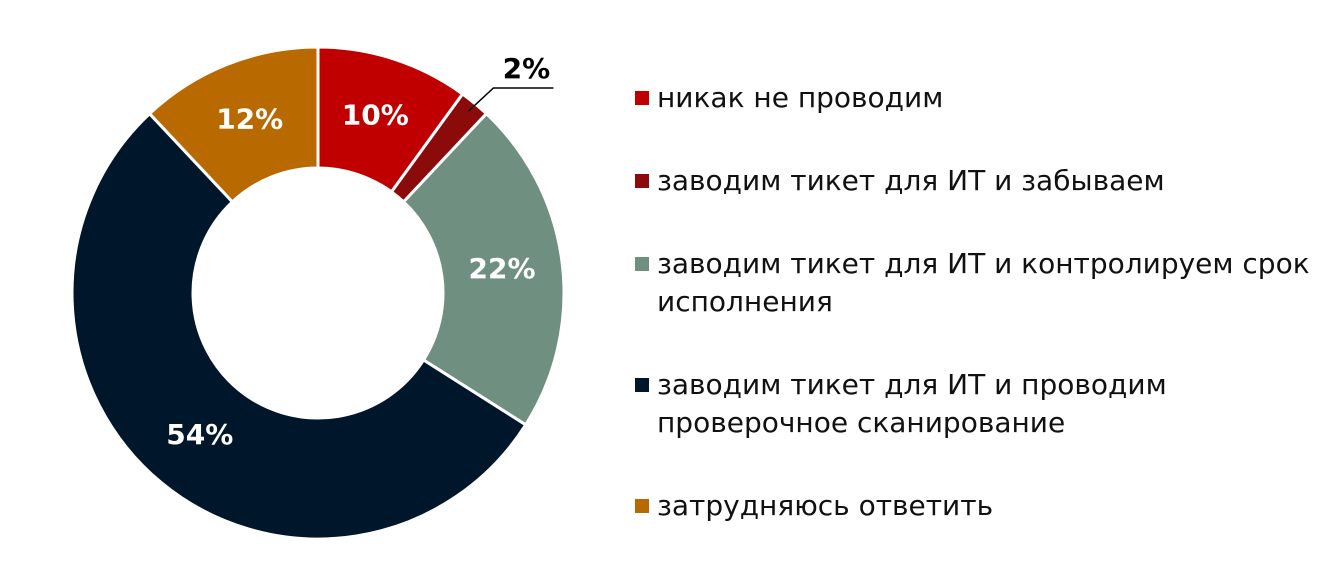 The height and width of the screenshot is (569, 1337). What do you see at coordinates (375, 115) in the screenshot?
I see `value-label: 10%` at bounding box center [375, 115].